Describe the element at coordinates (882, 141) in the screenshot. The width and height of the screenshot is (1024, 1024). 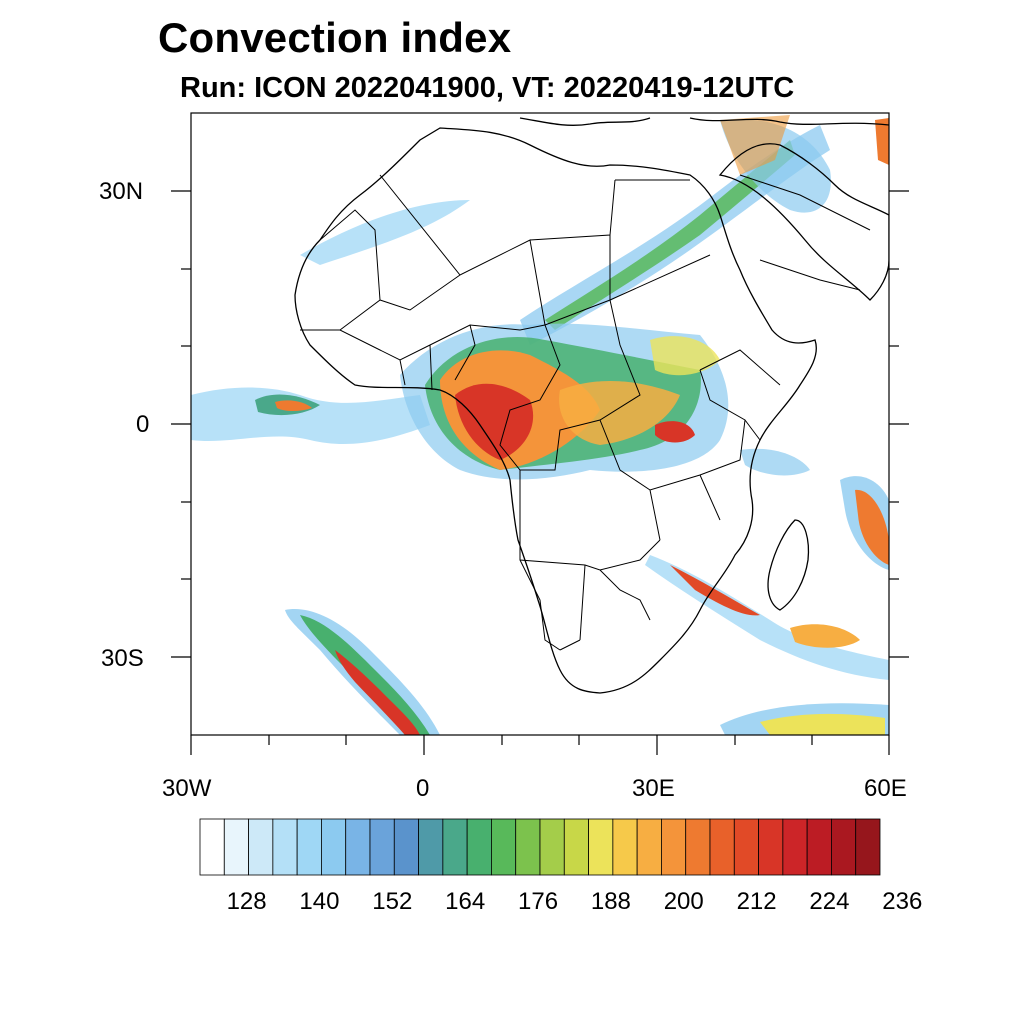
I see `convection-top-right` at that location.